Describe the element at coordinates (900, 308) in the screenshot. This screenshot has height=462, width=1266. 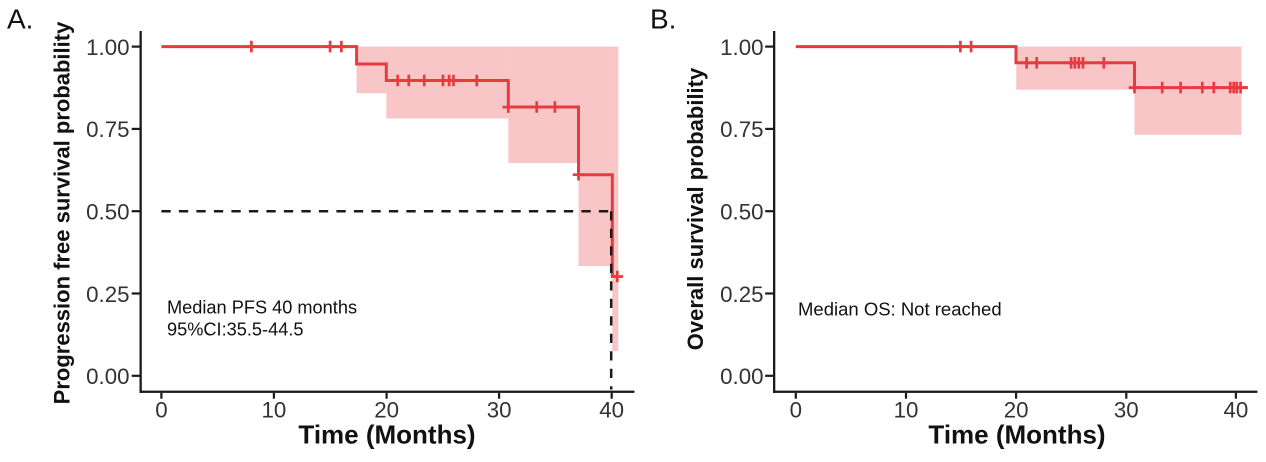
I see `svg-text: Median OS: Not reached` at that location.